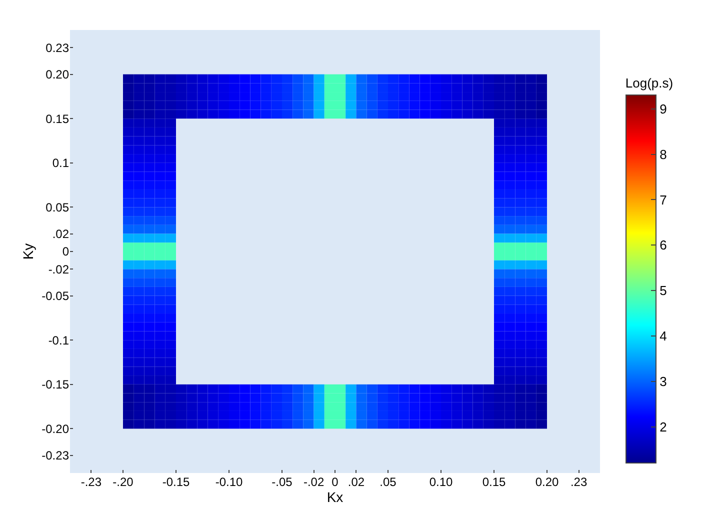 The height and width of the screenshot is (523, 710). What do you see at coordinates (59, 340) in the screenshot?
I see `y-tick-label: -0.1` at bounding box center [59, 340].